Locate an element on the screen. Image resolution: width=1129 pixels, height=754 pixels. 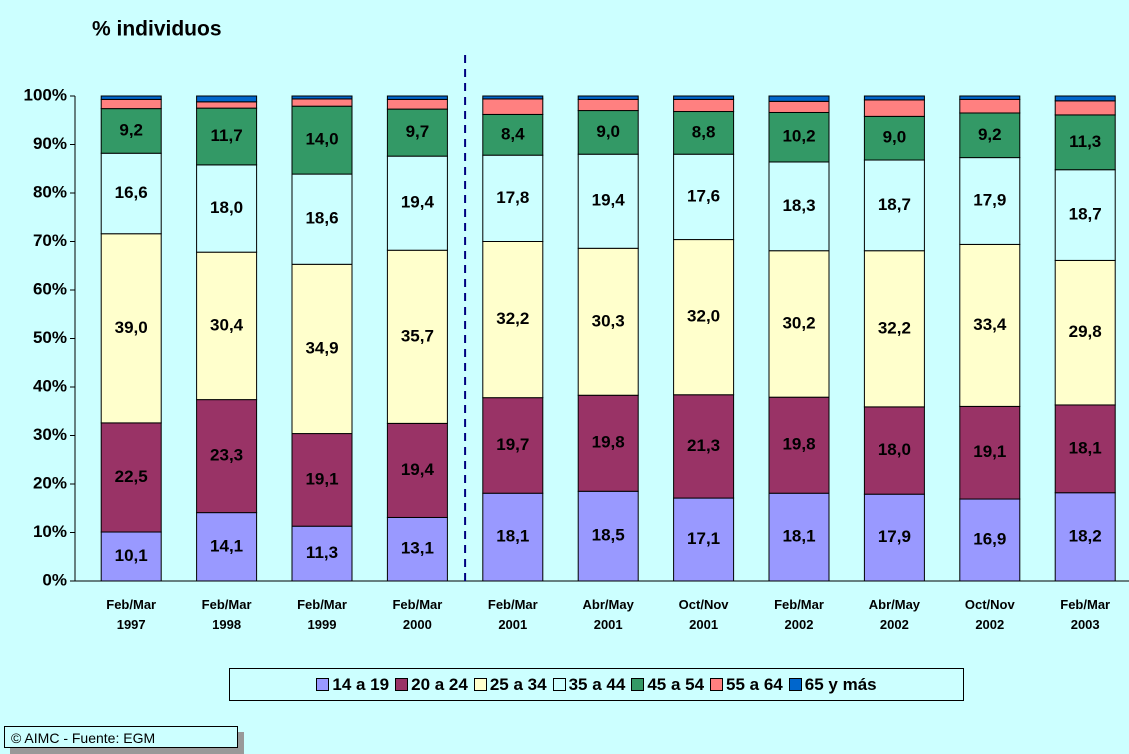
data-label: 18,6 is located at coordinates (321, 218).